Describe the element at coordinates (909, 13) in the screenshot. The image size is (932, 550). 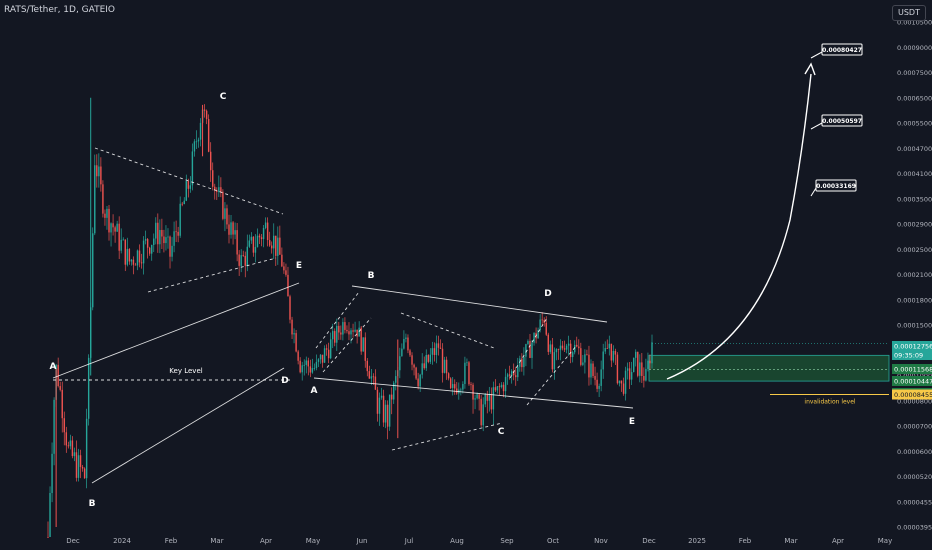
I see `currency-button: USDT` at that location.